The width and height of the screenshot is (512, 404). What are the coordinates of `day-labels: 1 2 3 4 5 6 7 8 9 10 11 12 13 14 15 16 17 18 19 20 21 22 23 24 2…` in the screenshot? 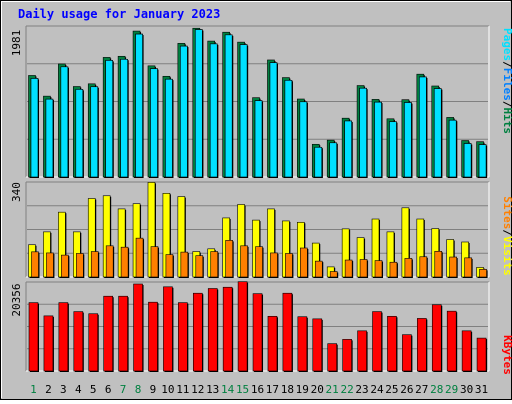 It's located at (259, 389).